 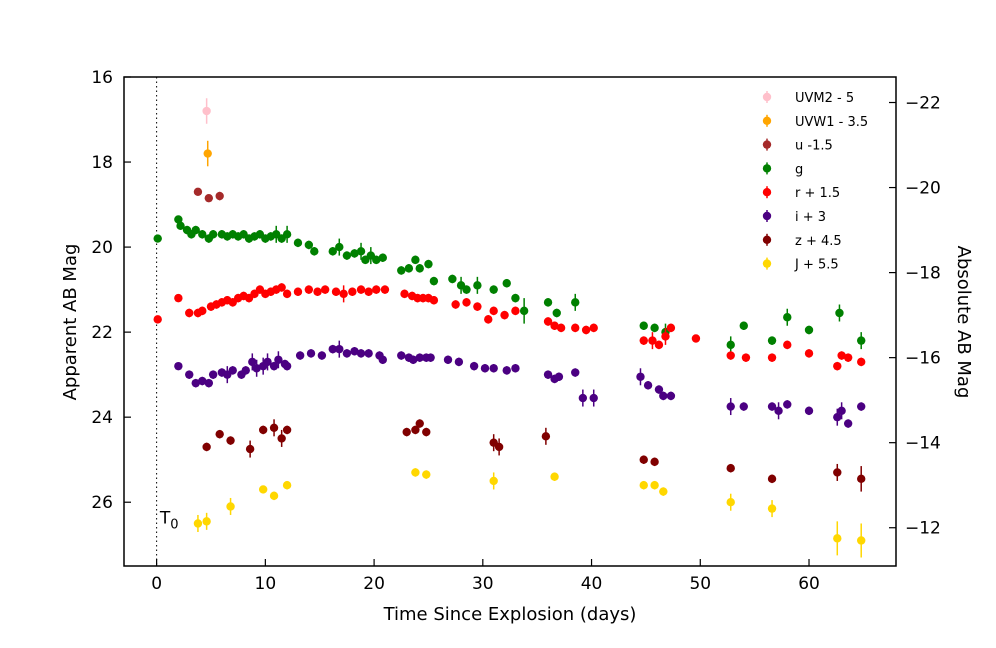 What do you see at coordinates (963, 322) in the screenshot?
I see `y2-axis-label: Absolute AB Mag` at bounding box center [963, 322].